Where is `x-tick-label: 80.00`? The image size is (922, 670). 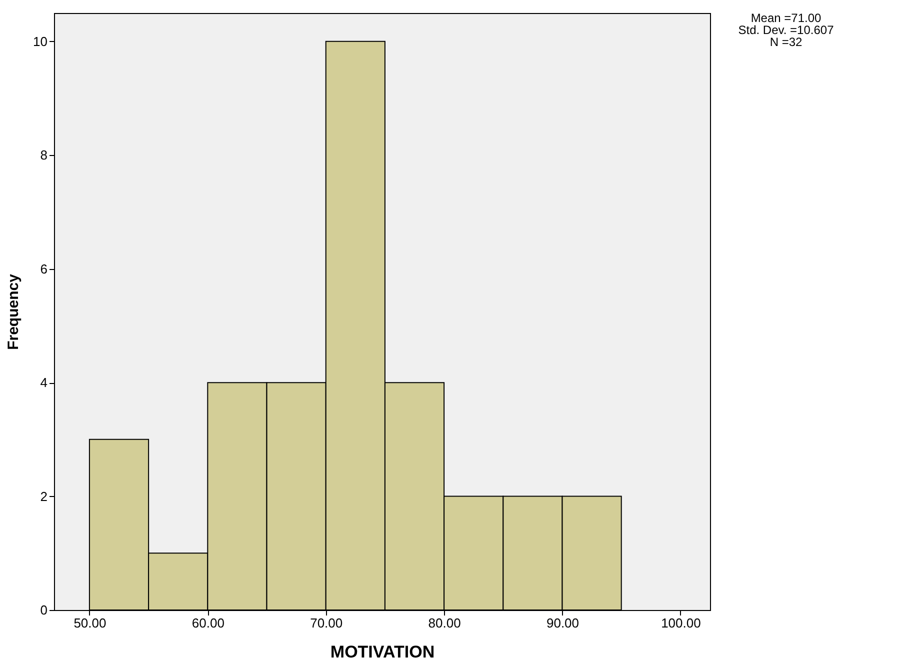
x-tick-label: 80.00 is located at coordinates (444, 623).